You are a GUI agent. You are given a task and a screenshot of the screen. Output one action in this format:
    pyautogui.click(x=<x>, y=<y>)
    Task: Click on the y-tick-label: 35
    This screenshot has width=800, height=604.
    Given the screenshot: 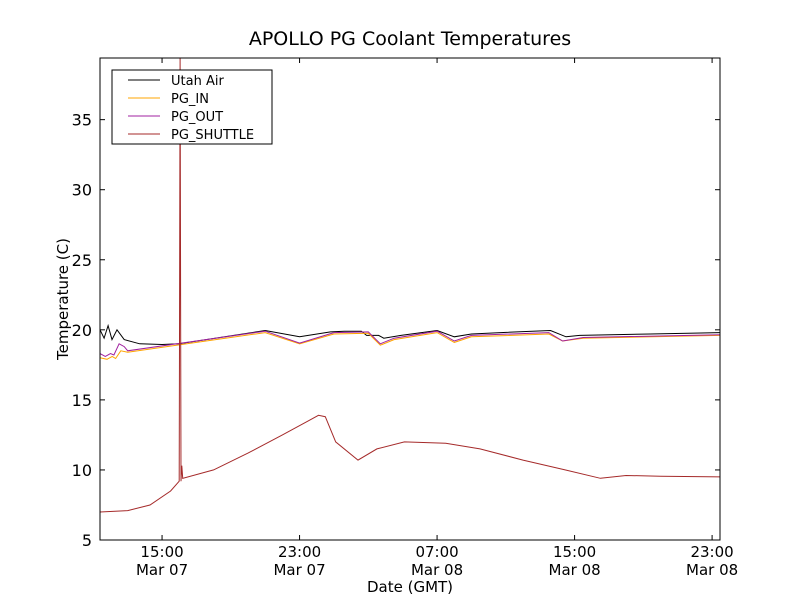 What is the action you would take?
    pyautogui.click(x=82, y=120)
    